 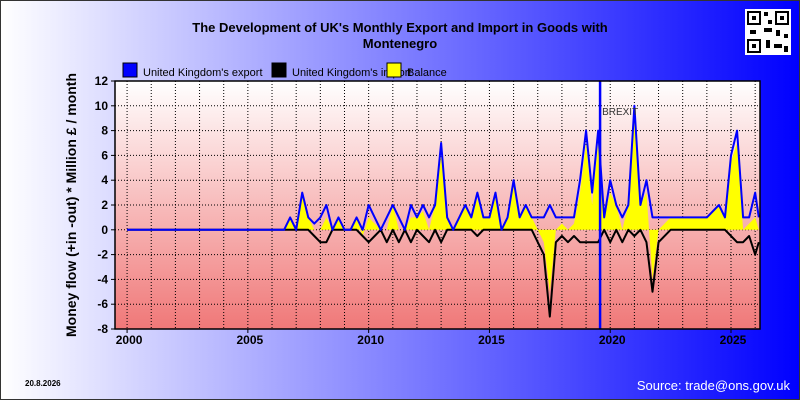 I want to click on chart-title: Montenegro, so click(x=400, y=43).